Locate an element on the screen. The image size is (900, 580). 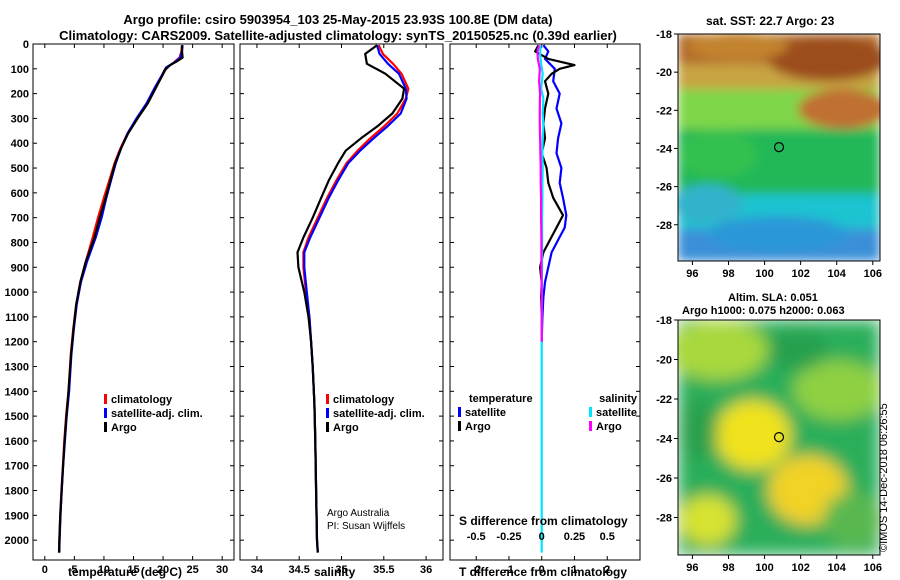
depth-tick-label: 300 is located at coordinates (20, 119).